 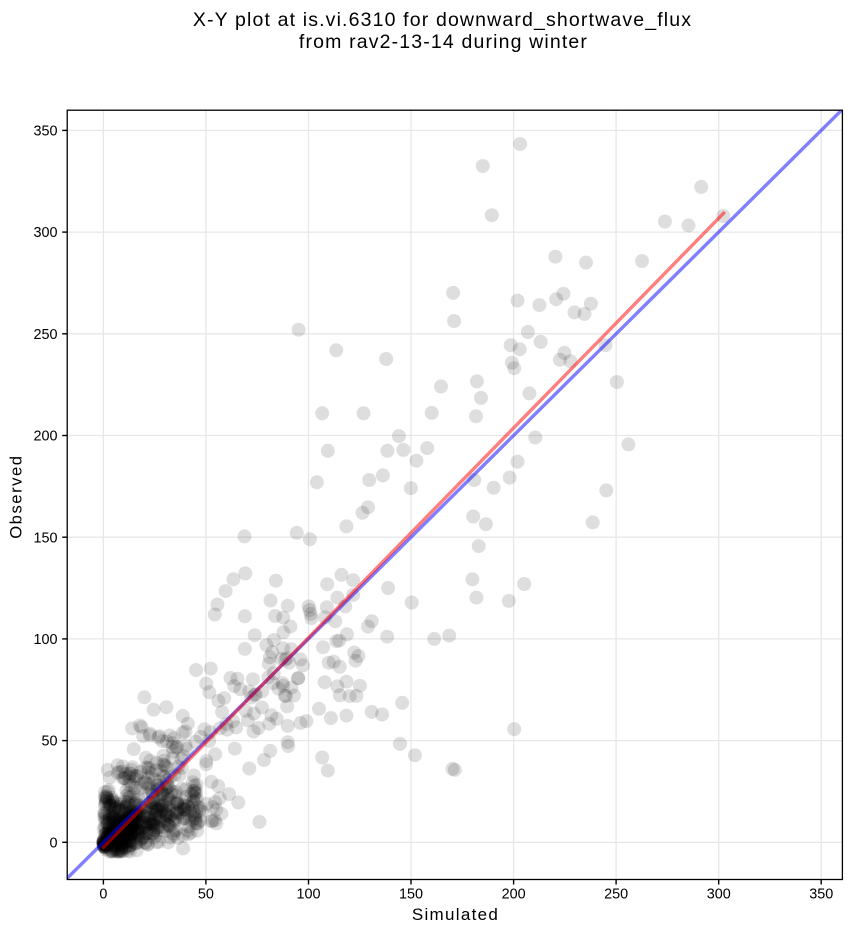 What do you see at coordinates (443, 42) in the screenshot?
I see `svg-text: from rav2-13-14 during winter` at bounding box center [443, 42].